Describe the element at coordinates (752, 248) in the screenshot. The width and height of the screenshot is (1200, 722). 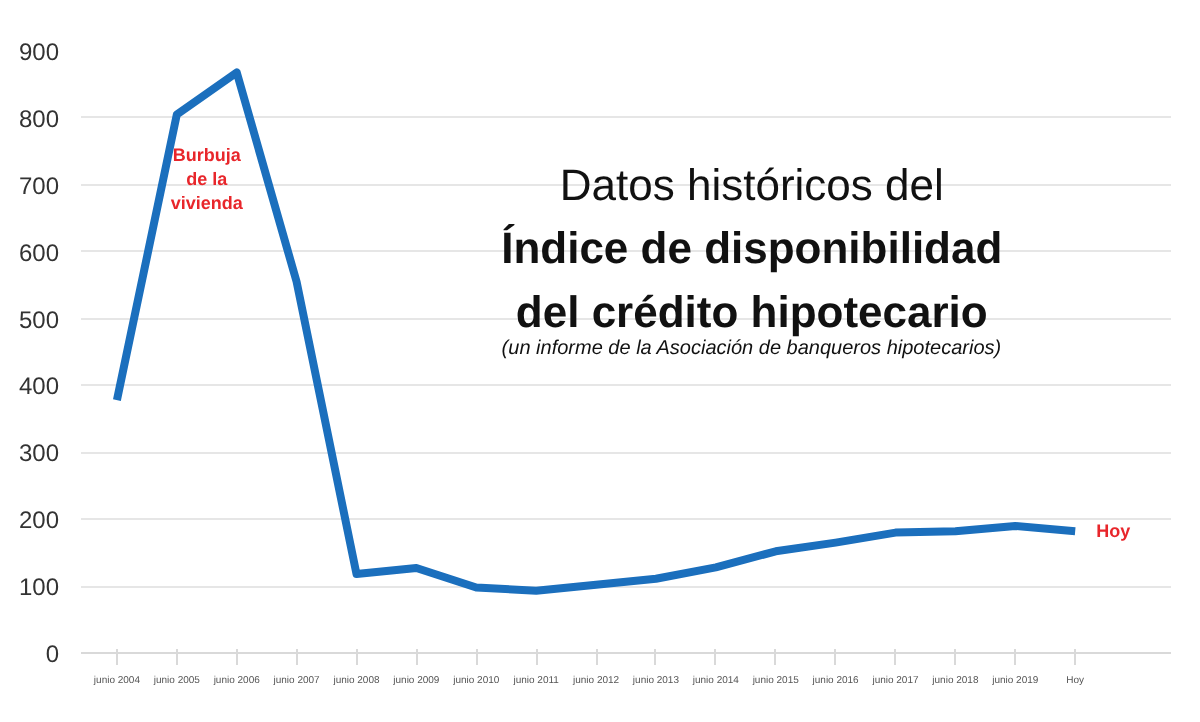
I see `text: Datos históricos del Índice de disponibilidad del crédito hipotecario` at that location.